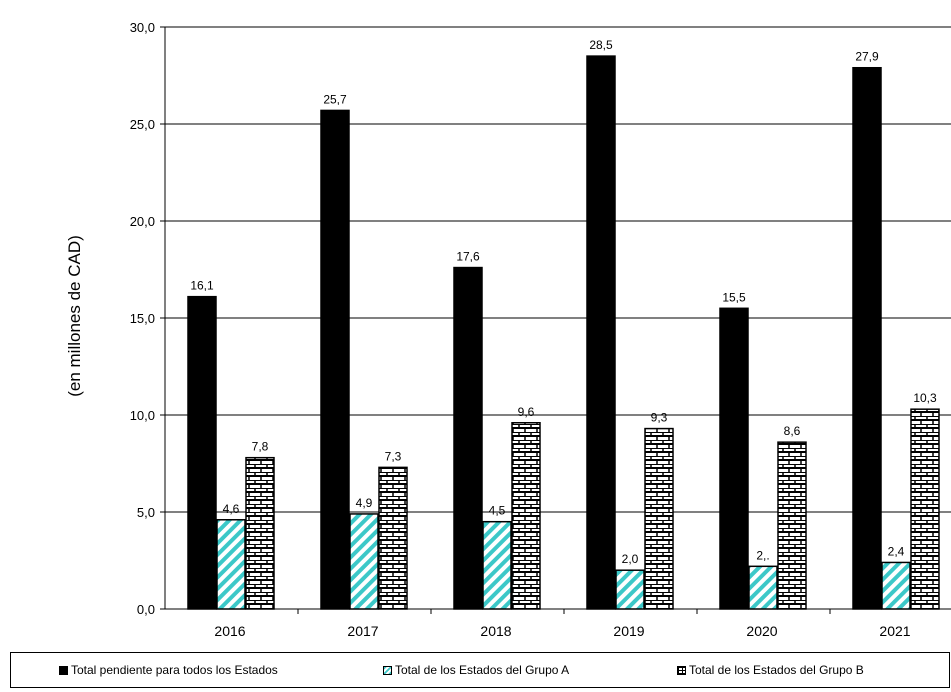 The image size is (951, 692). I want to click on data-label: 2,., so click(762, 555).